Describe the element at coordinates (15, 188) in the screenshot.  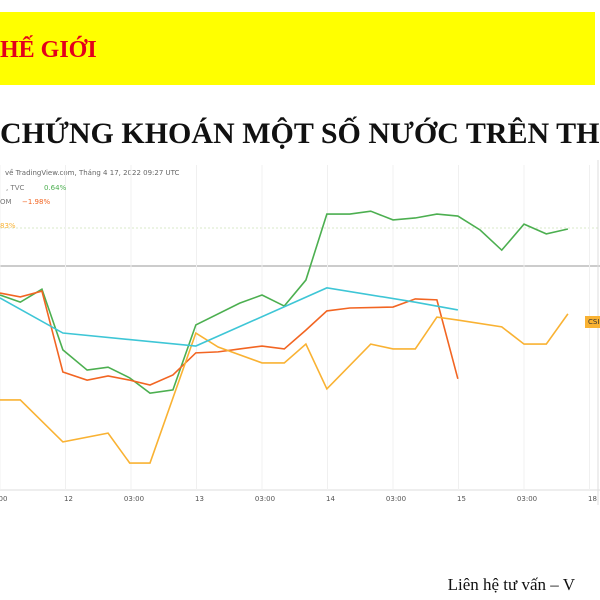
I see `annotation: , TVC` at that location.